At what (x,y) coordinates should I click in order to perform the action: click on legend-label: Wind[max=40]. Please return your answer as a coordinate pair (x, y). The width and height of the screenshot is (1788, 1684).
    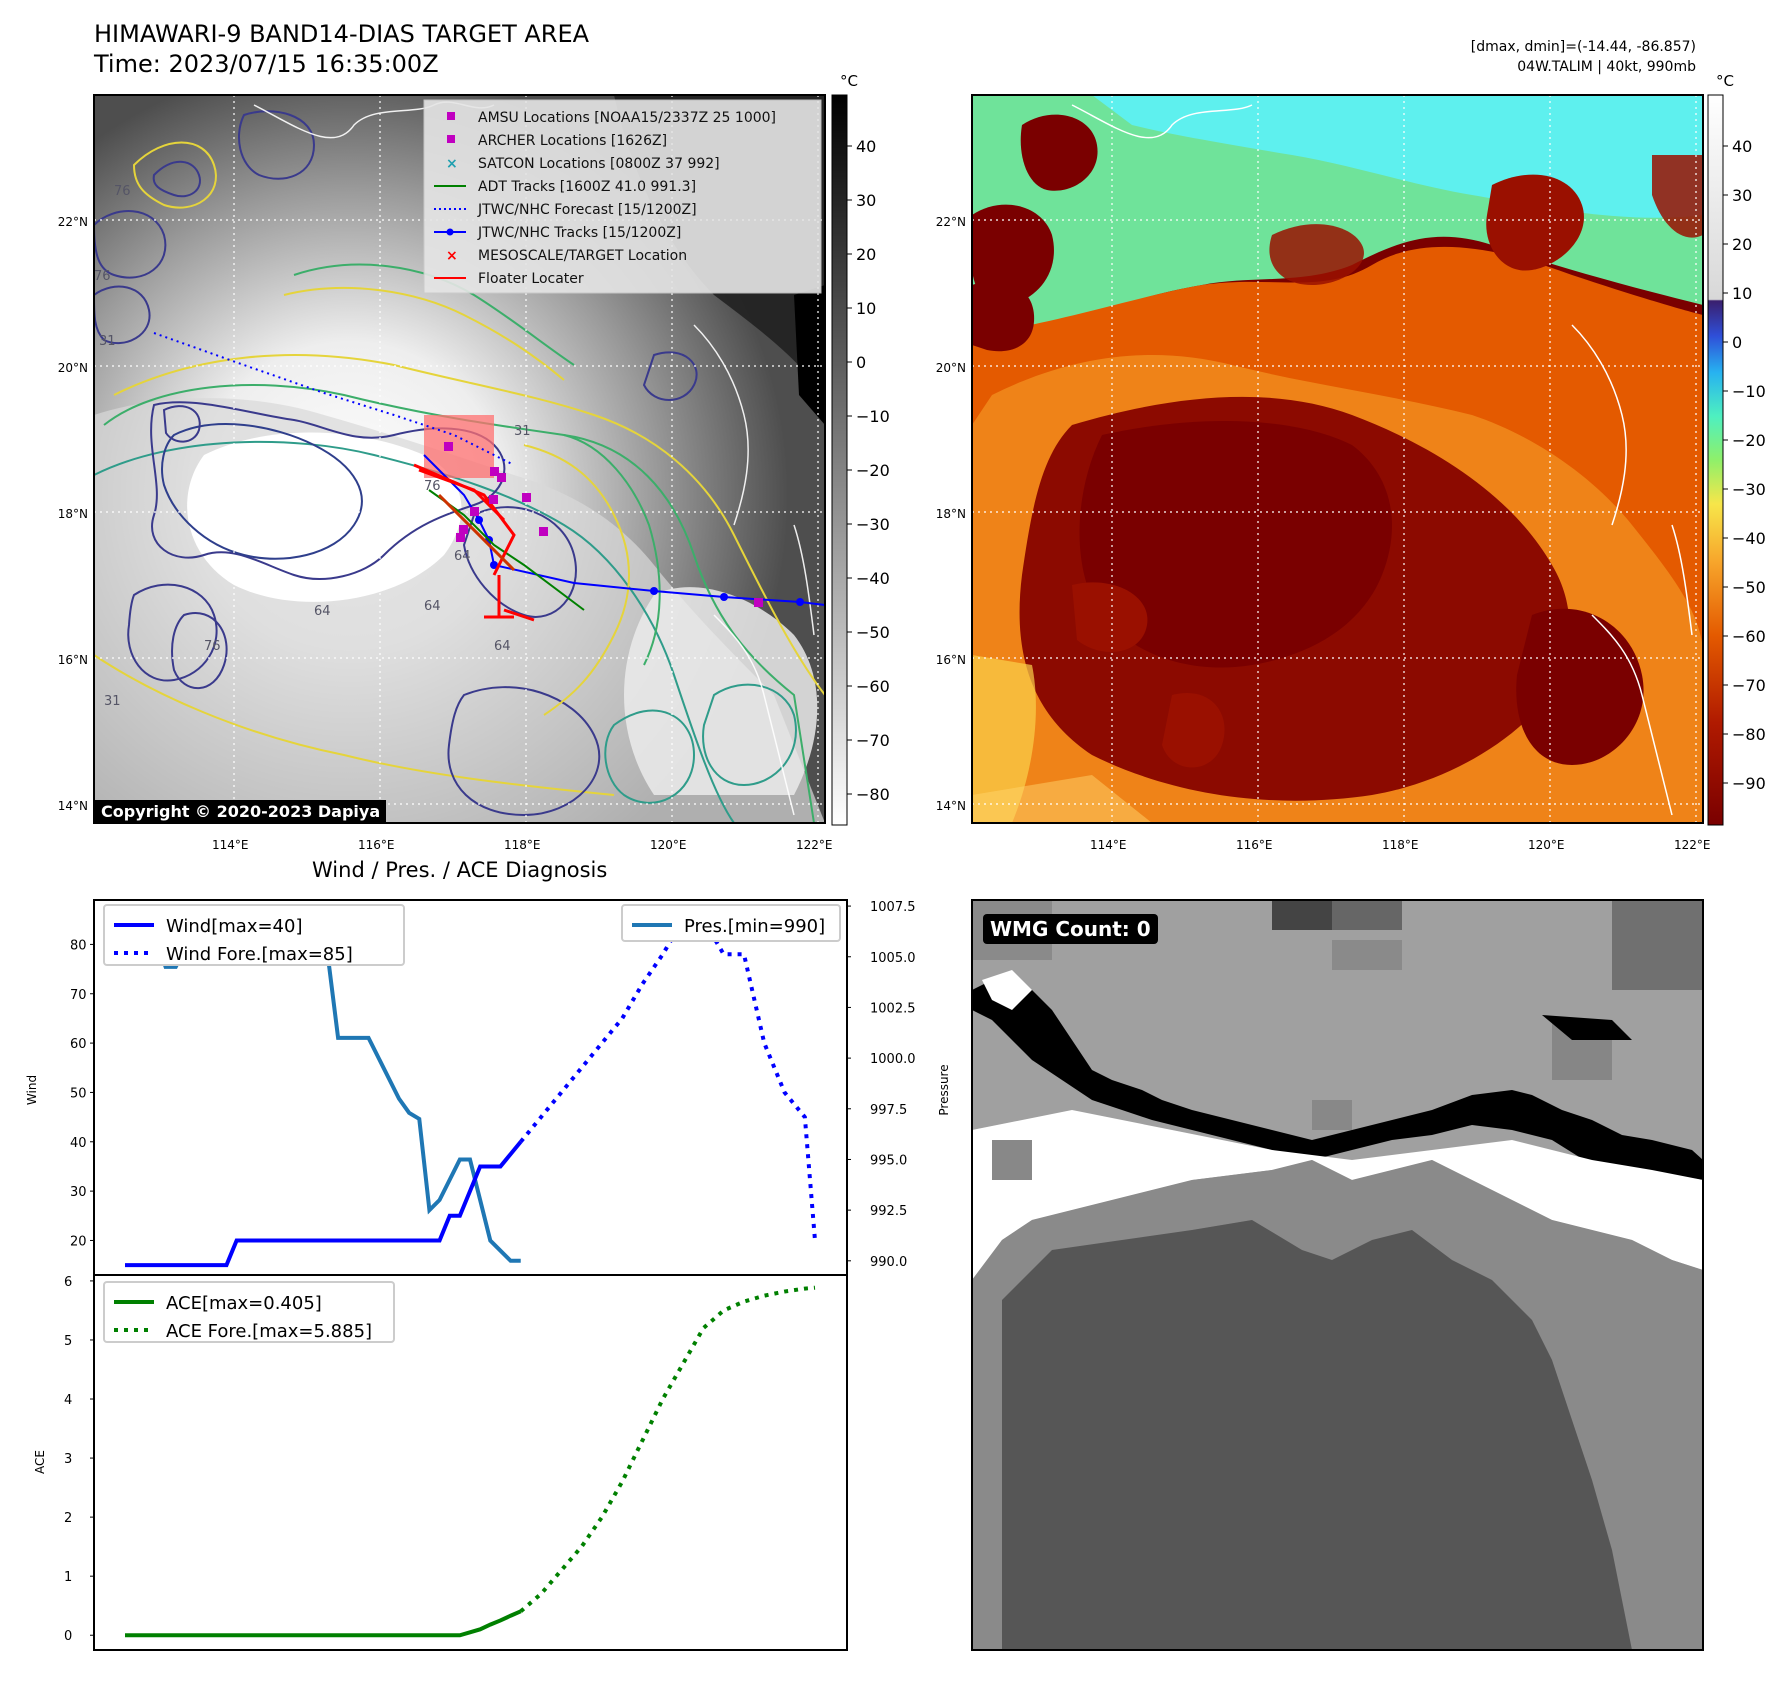
    Looking at the image, I should click on (234, 926).